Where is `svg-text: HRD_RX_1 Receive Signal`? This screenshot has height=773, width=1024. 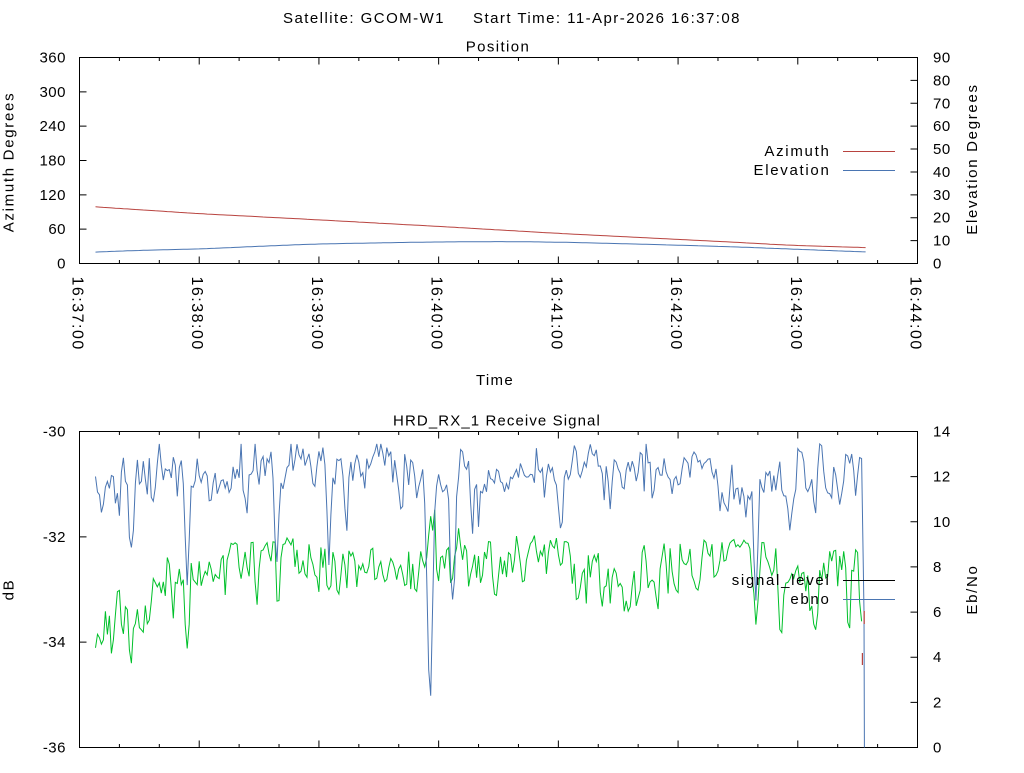
svg-text: HRD_RX_1 Receive Signal is located at coordinates (497, 421).